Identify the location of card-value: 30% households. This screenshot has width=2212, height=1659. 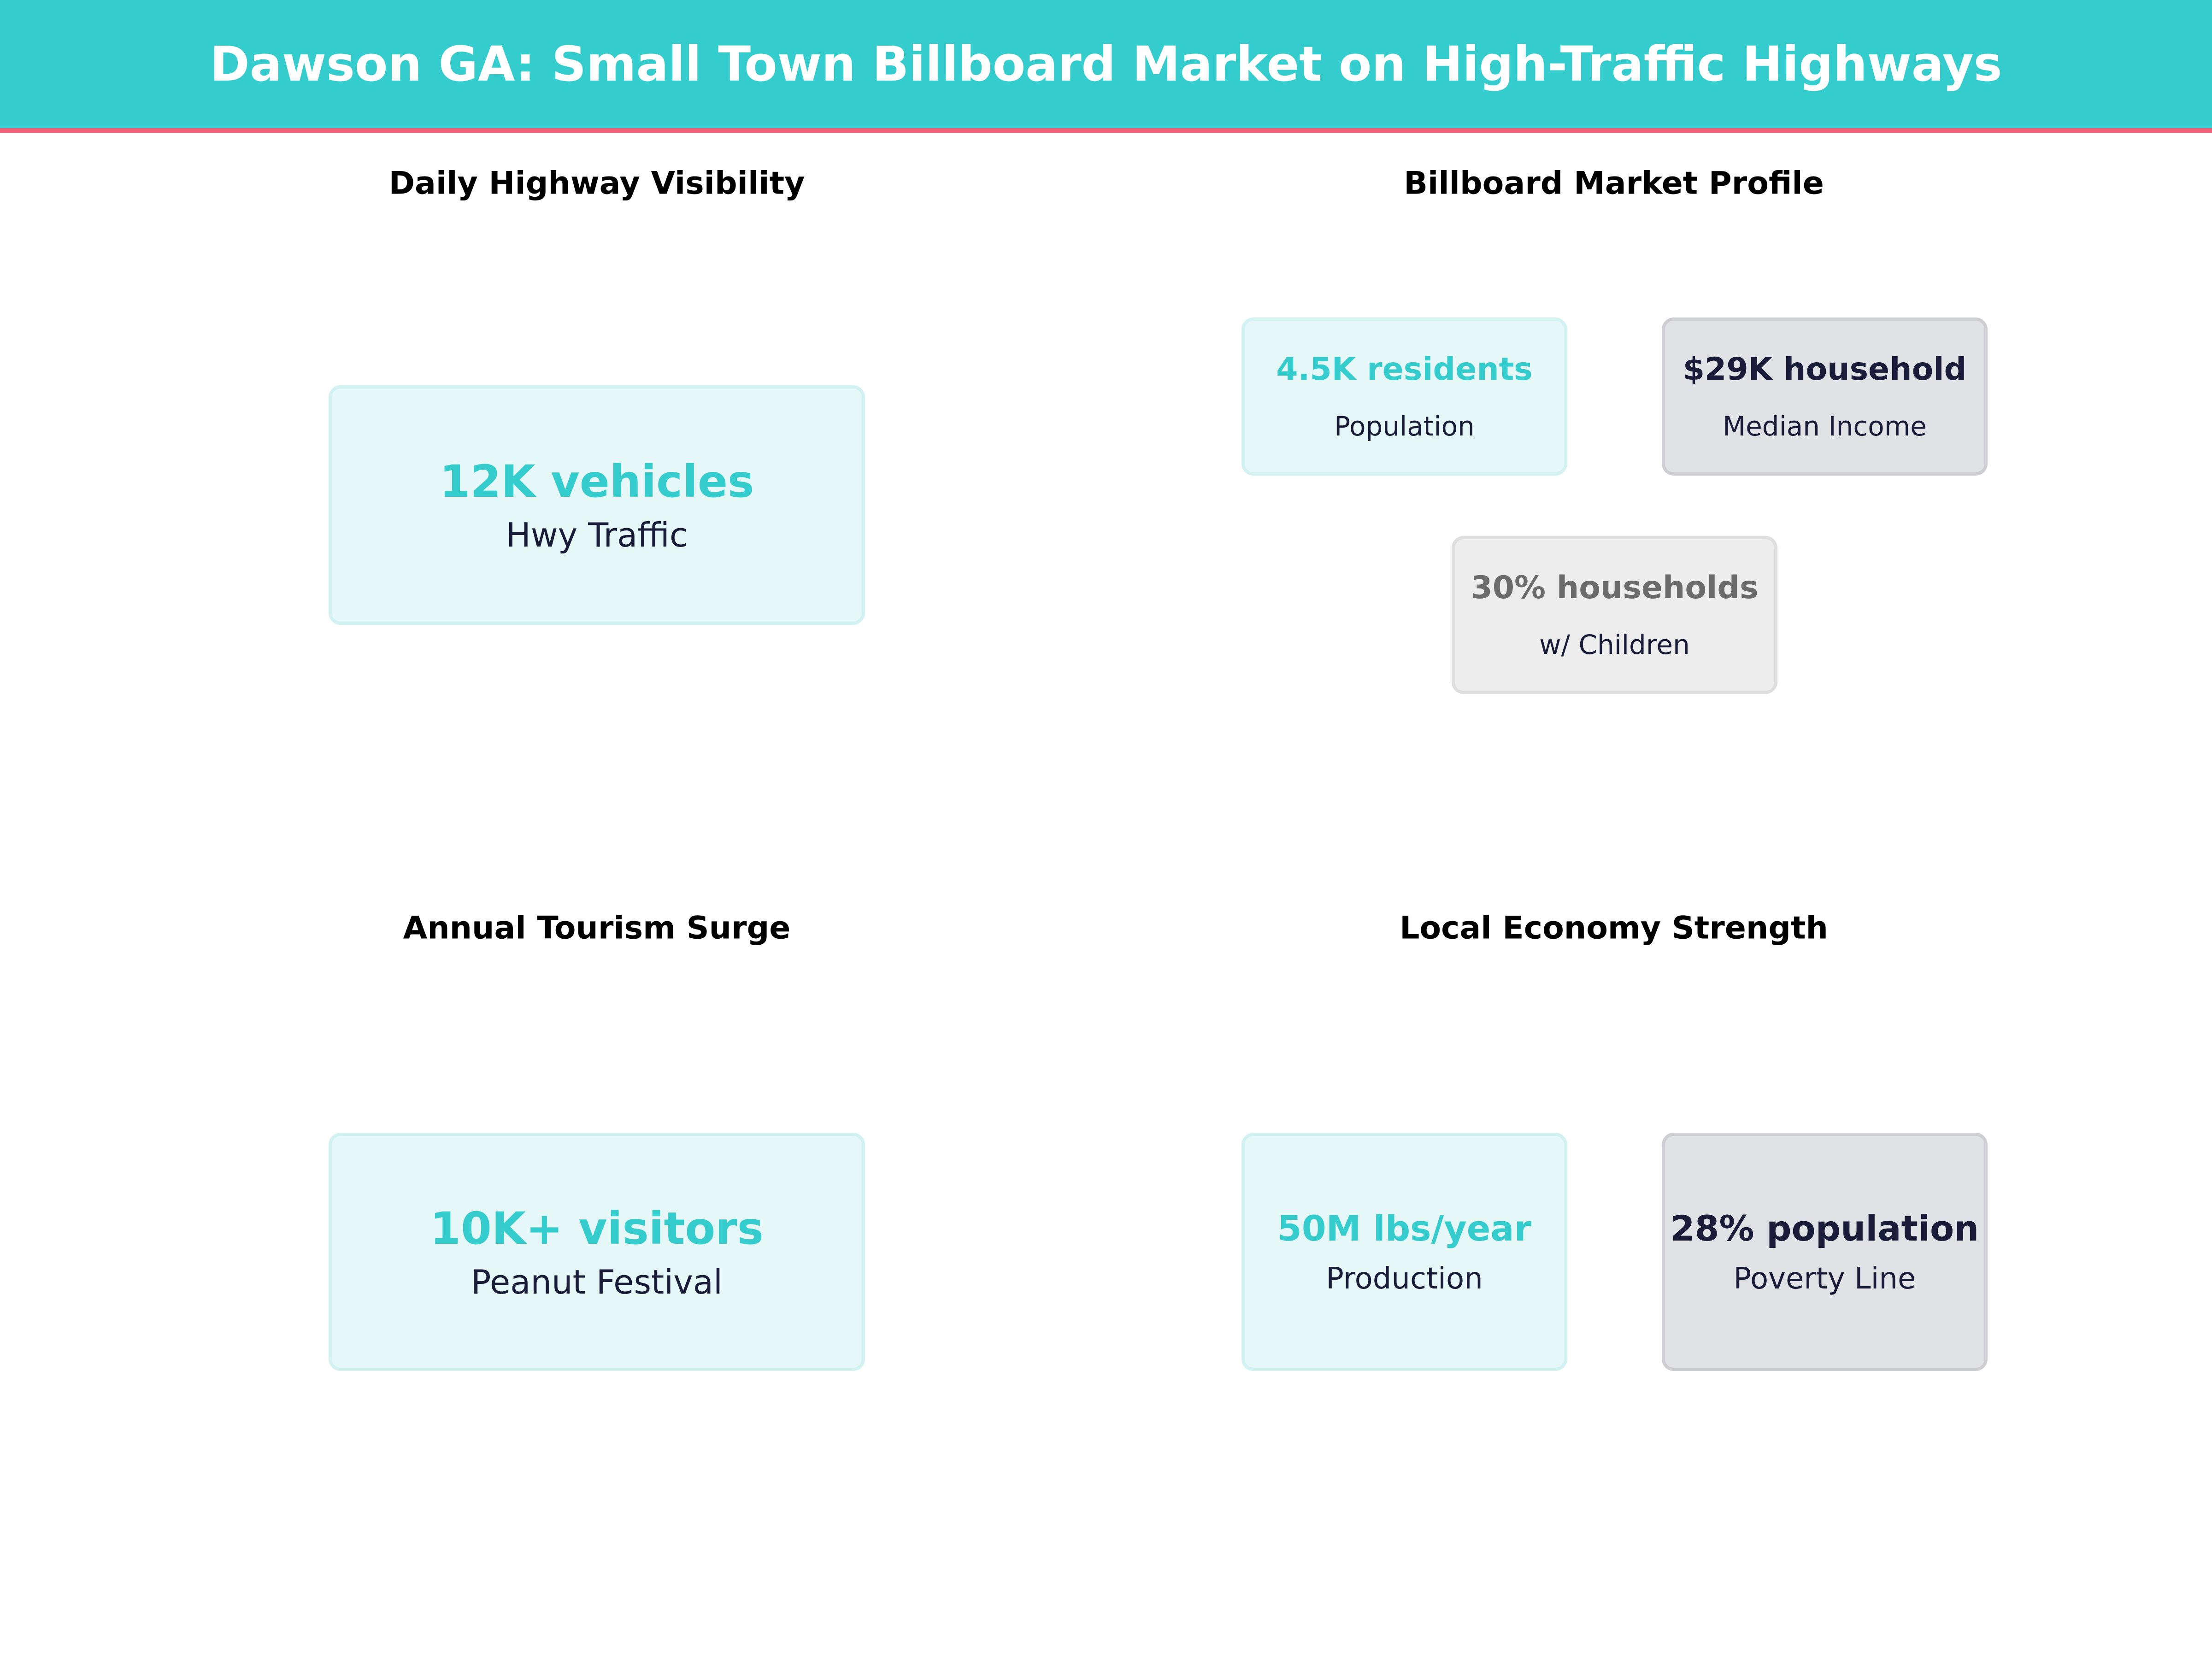
(1615, 588).